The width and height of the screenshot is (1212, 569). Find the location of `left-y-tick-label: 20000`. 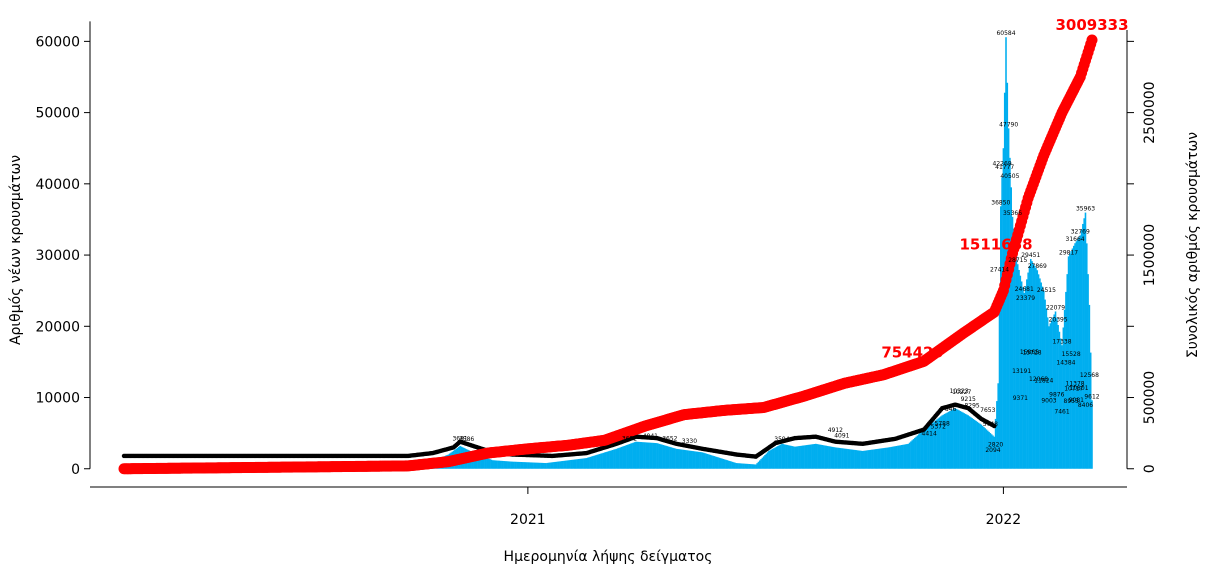

left-y-tick-label: 20000 is located at coordinates (57, 327).